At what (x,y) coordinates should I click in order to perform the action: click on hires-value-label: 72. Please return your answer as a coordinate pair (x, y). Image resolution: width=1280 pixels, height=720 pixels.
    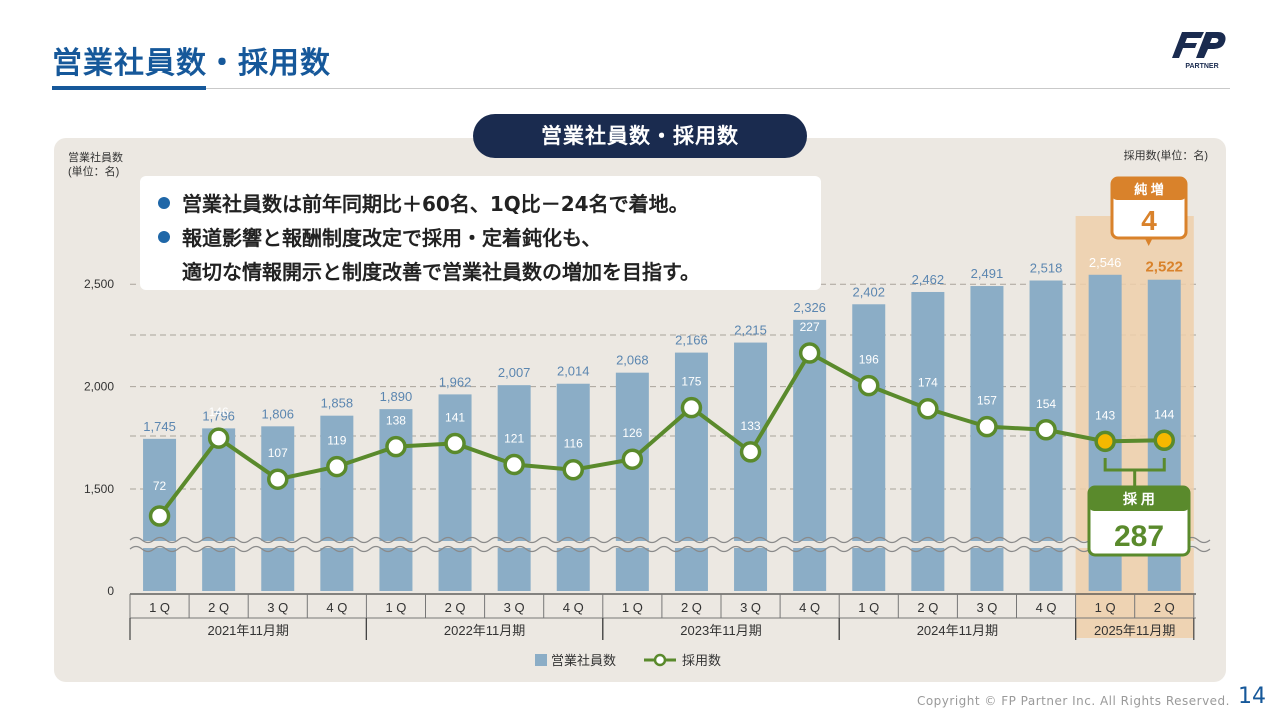
    Looking at the image, I should click on (160, 486).